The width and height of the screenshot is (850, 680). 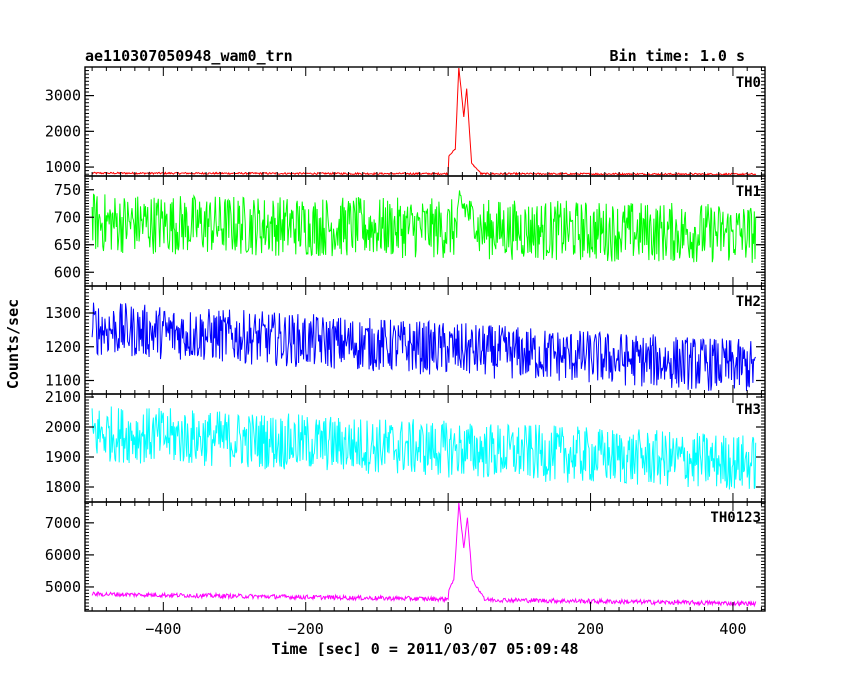 I want to click on y-tick-label: 2100, so click(x=63, y=397).